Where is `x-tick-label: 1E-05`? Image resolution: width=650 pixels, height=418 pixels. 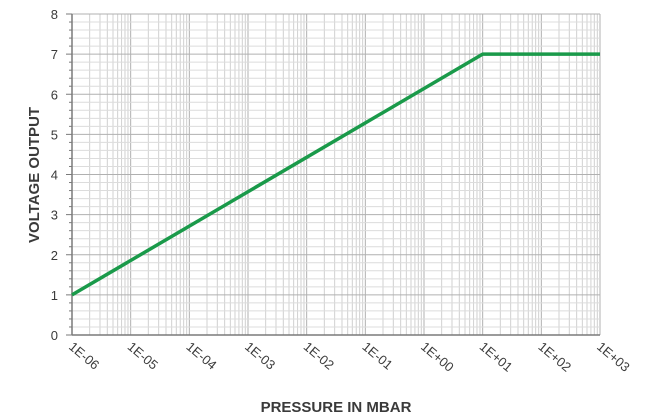
x-tick-label: 1E-05 is located at coordinates (143, 356).